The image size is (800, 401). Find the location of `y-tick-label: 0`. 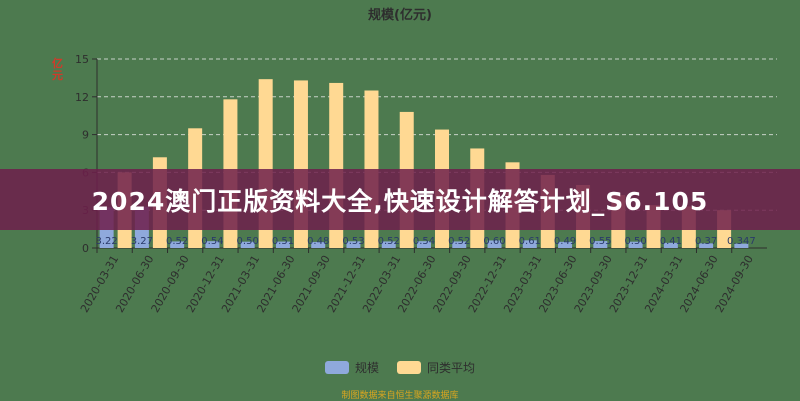

y-tick-label: 0 is located at coordinates (85, 248).